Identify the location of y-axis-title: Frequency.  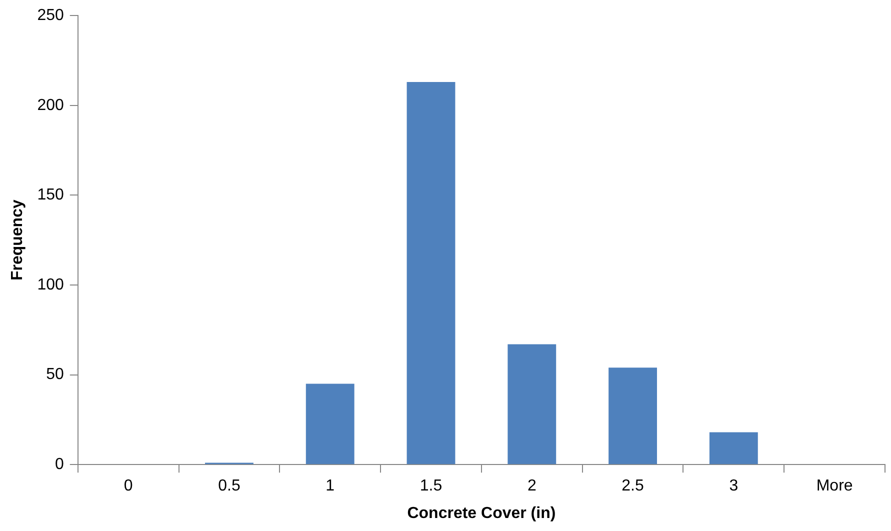
(17, 240).